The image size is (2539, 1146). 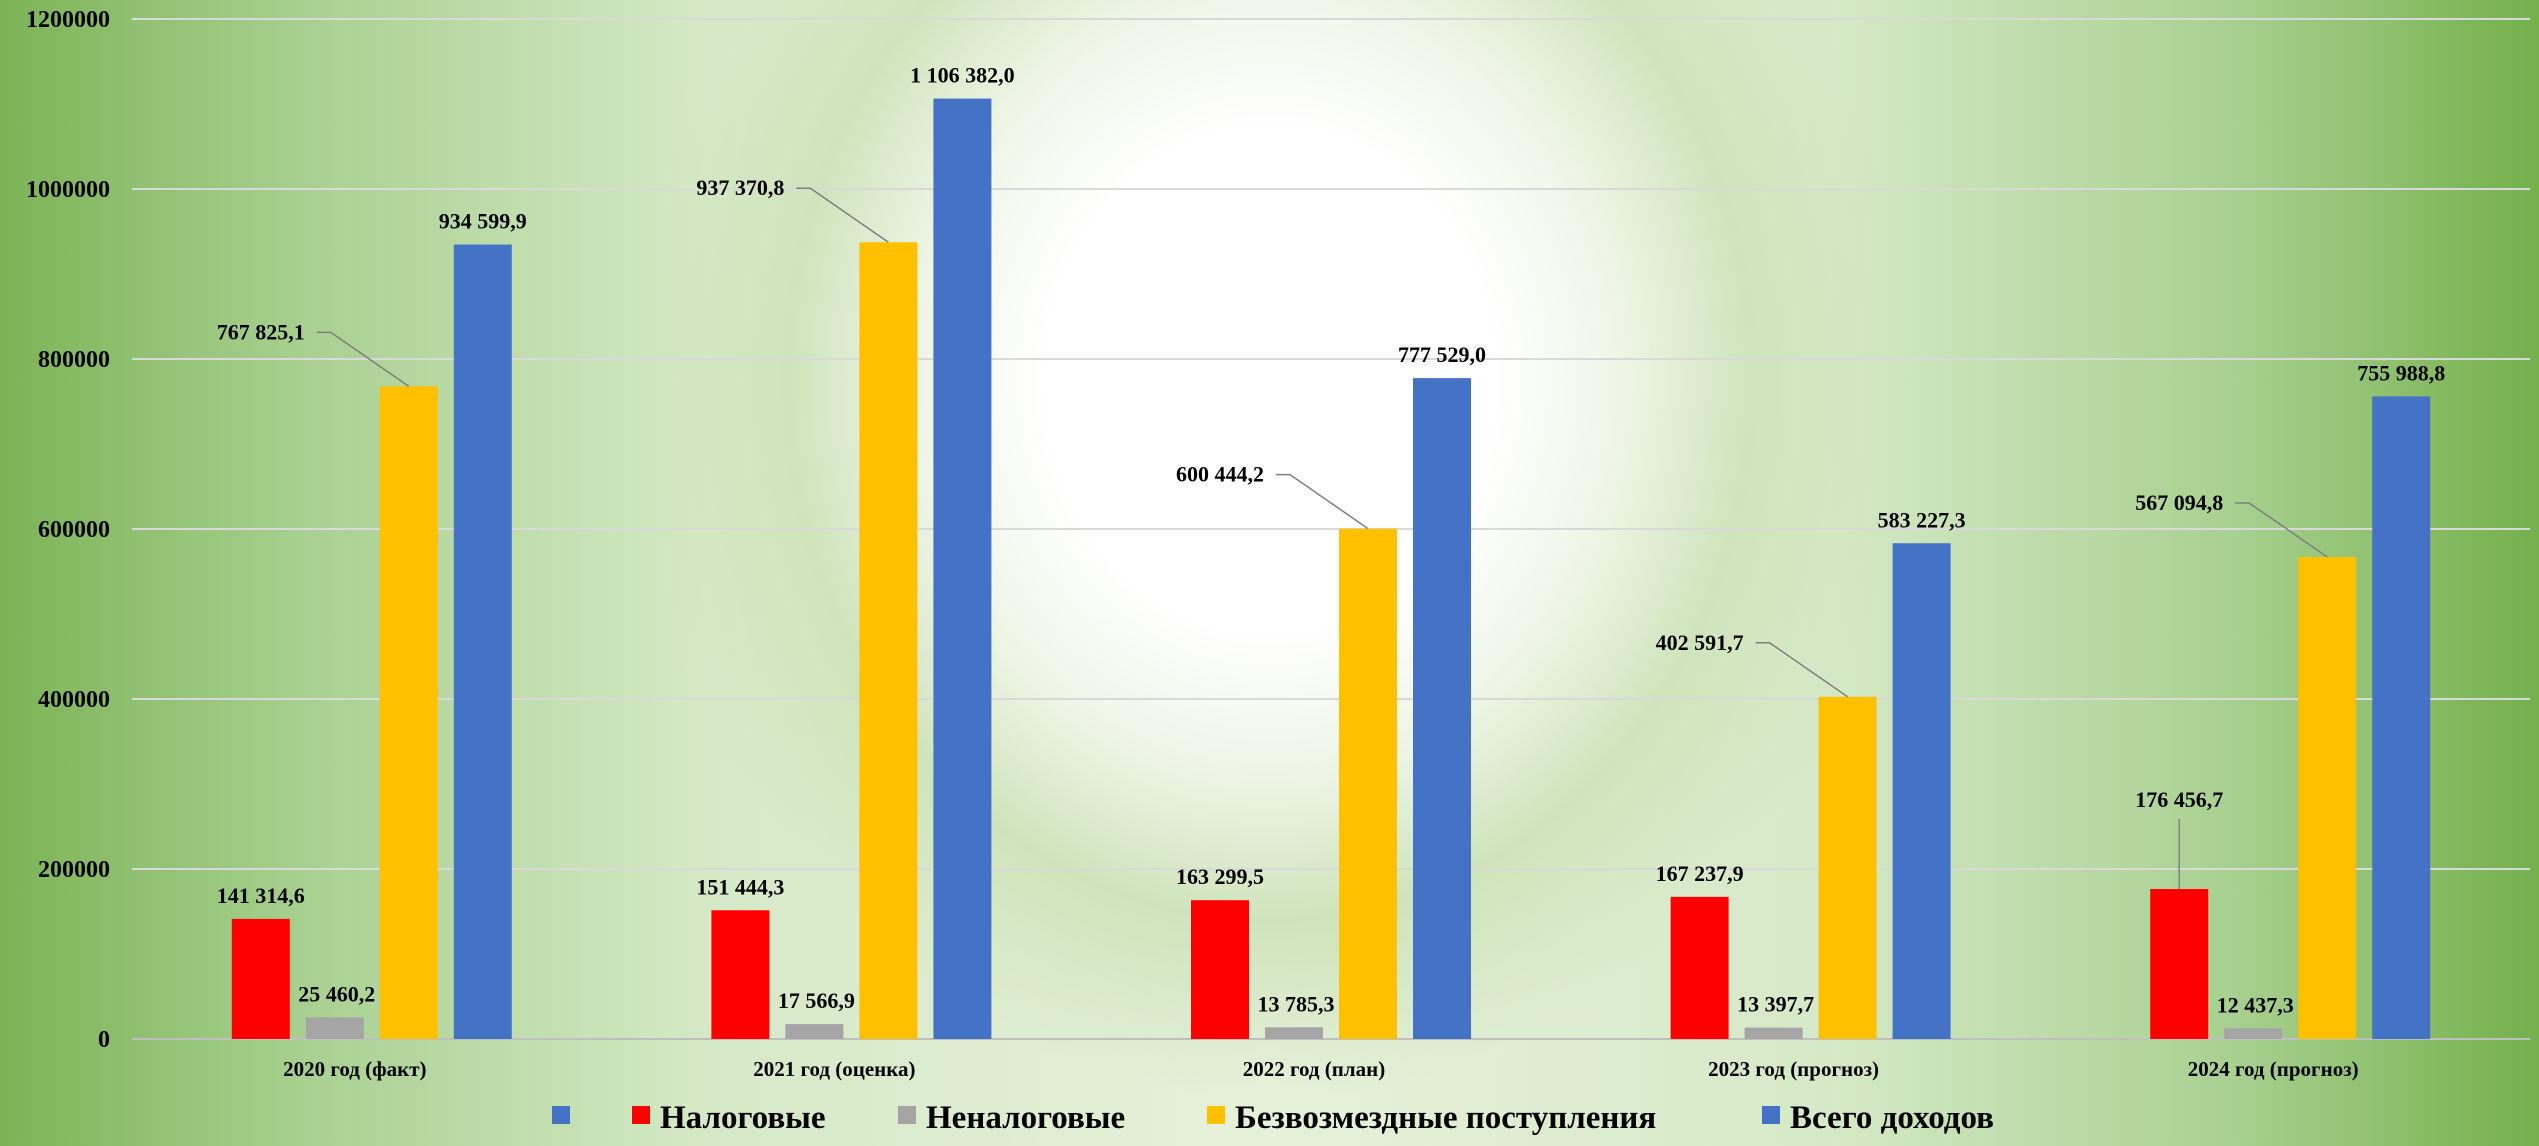 What do you see at coordinates (1700, 642) in the screenshot?
I see `data-label: 402 591,7` at bounding box center [1700, 642].